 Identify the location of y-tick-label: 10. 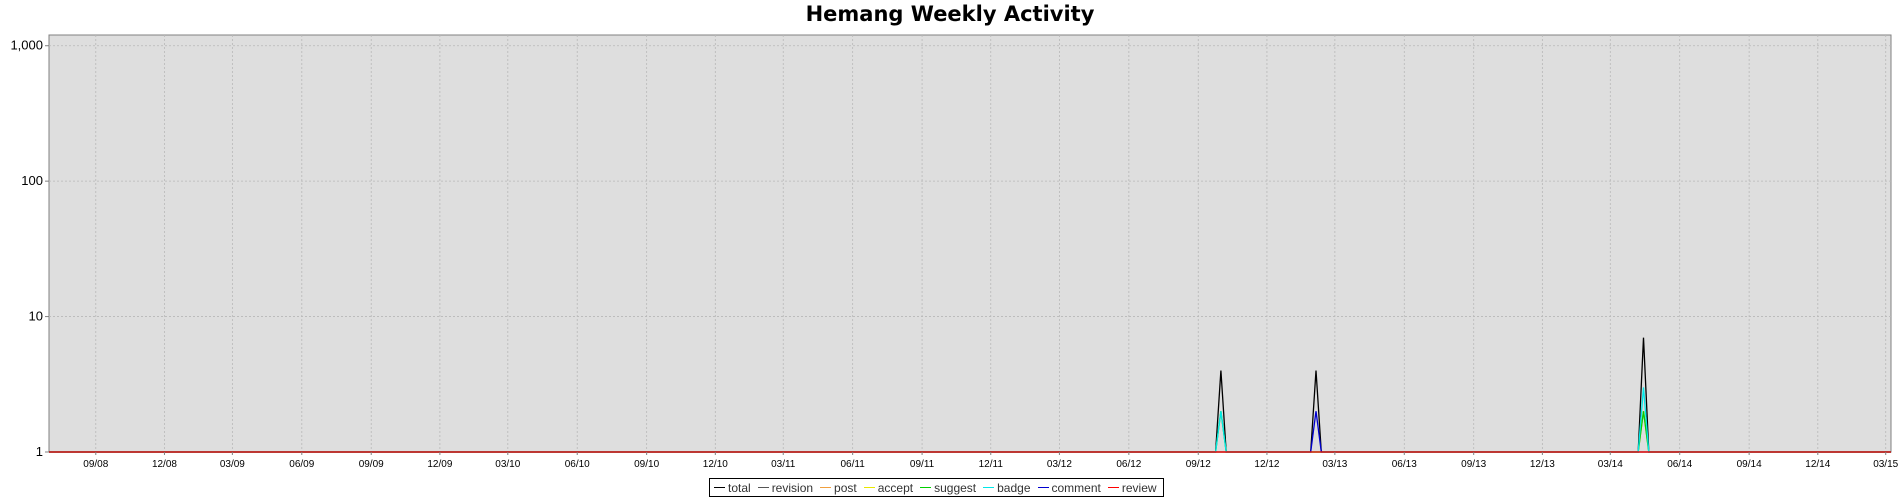
(36, 316).